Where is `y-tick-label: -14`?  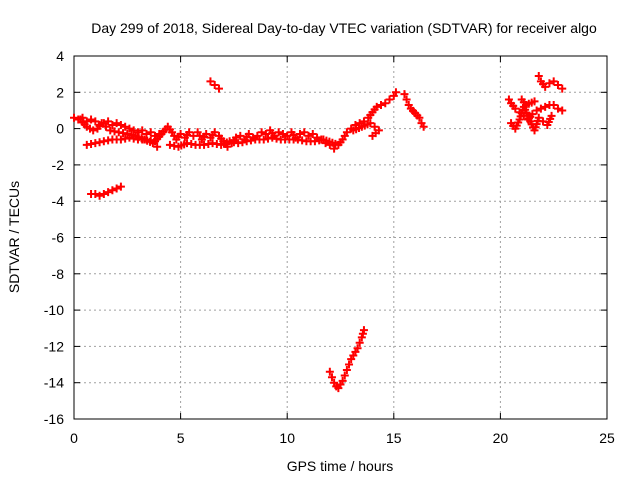 y-tick-label: -14 is located at coordinates (54, 383).